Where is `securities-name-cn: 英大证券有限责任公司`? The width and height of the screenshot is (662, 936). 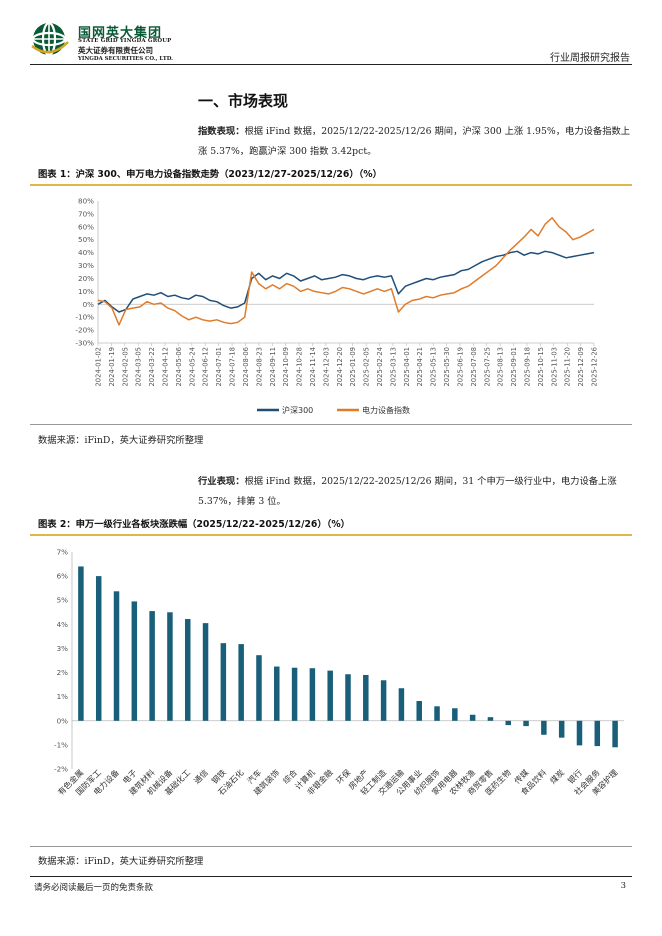
securities-name-cn: 英大证券有限责任公司 is located at coordinates (115, 50).